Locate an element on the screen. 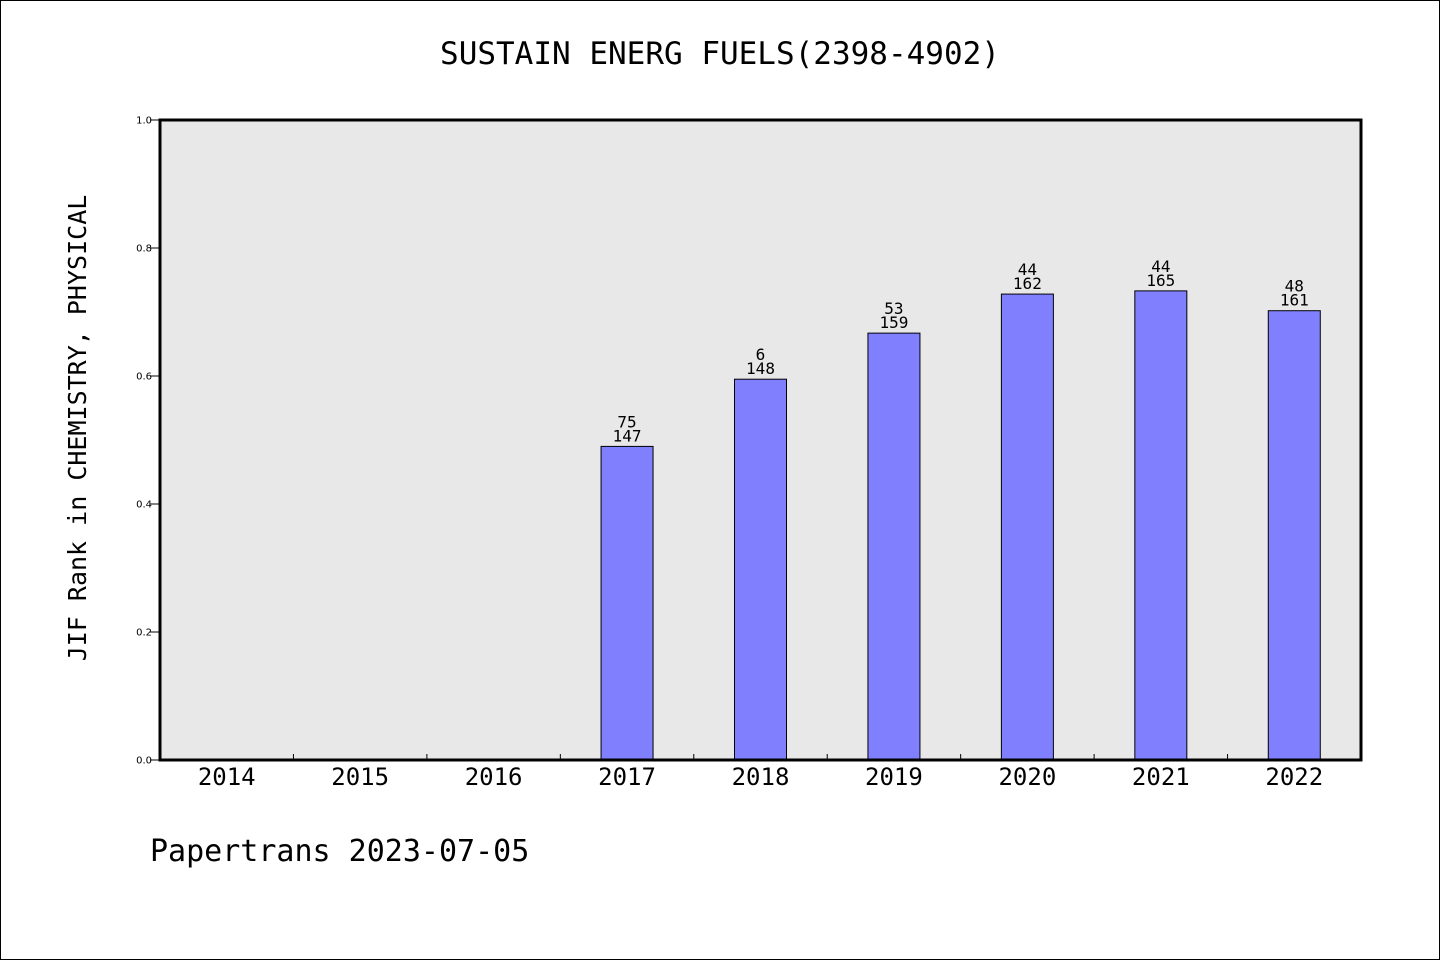  footer-note: Papertrans 2023-07-05 is located at coordinates (340, 851).